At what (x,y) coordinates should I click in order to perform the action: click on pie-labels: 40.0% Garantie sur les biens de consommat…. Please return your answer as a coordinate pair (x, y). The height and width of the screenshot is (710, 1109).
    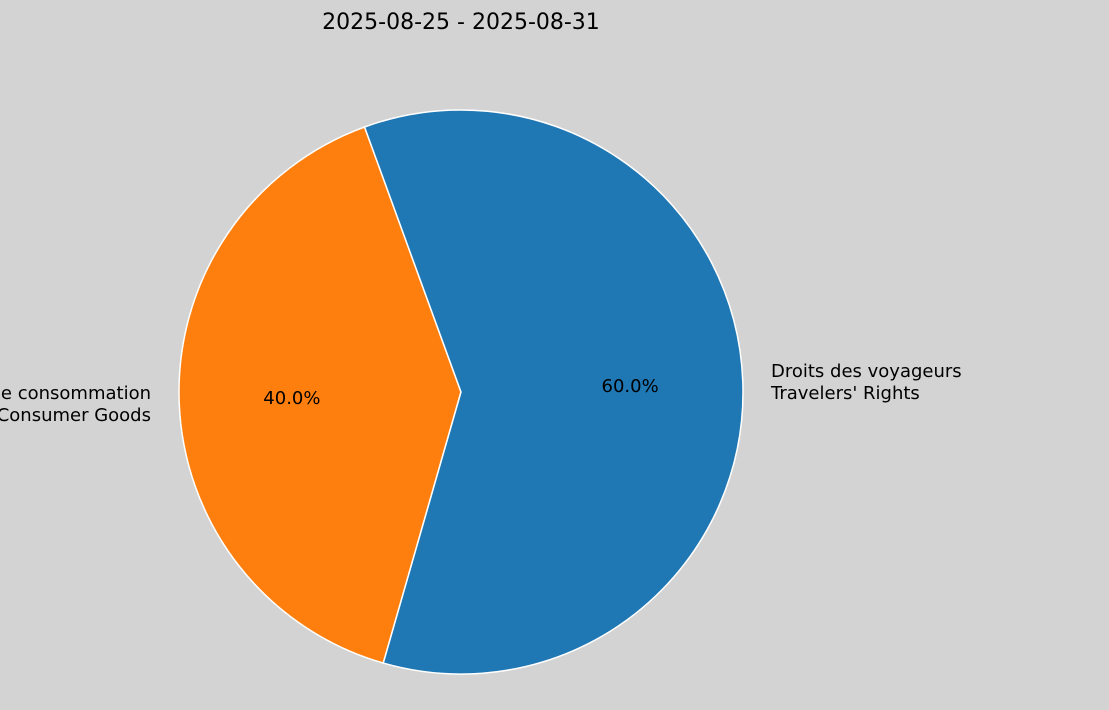
    Looking at the image, I should click on (481, 393).